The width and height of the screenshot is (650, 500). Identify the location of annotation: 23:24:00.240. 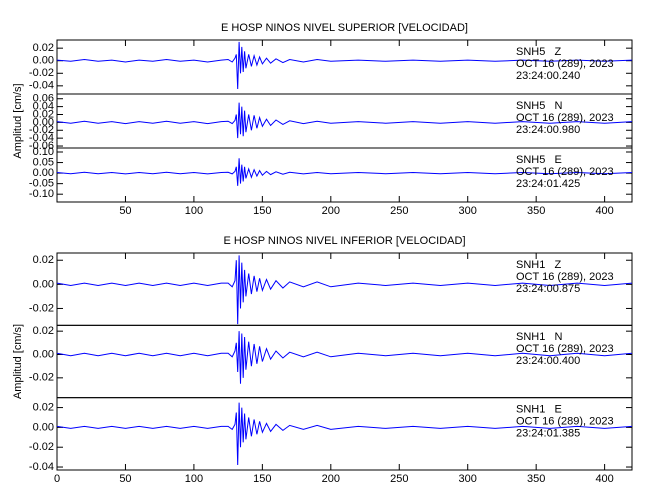
(548, 76).